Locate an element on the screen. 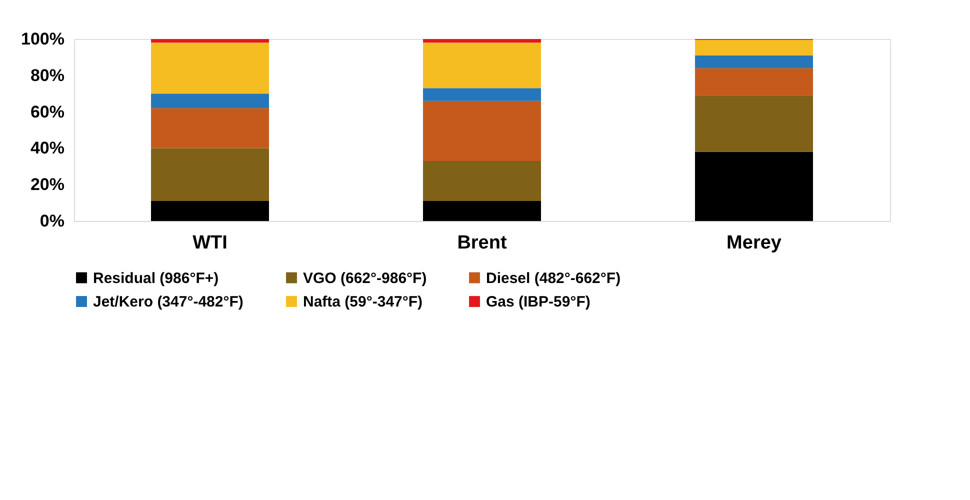 The width and height of the screenshot is (970, 500). y-tick-label: 0% is located at coordinates (52, 221).